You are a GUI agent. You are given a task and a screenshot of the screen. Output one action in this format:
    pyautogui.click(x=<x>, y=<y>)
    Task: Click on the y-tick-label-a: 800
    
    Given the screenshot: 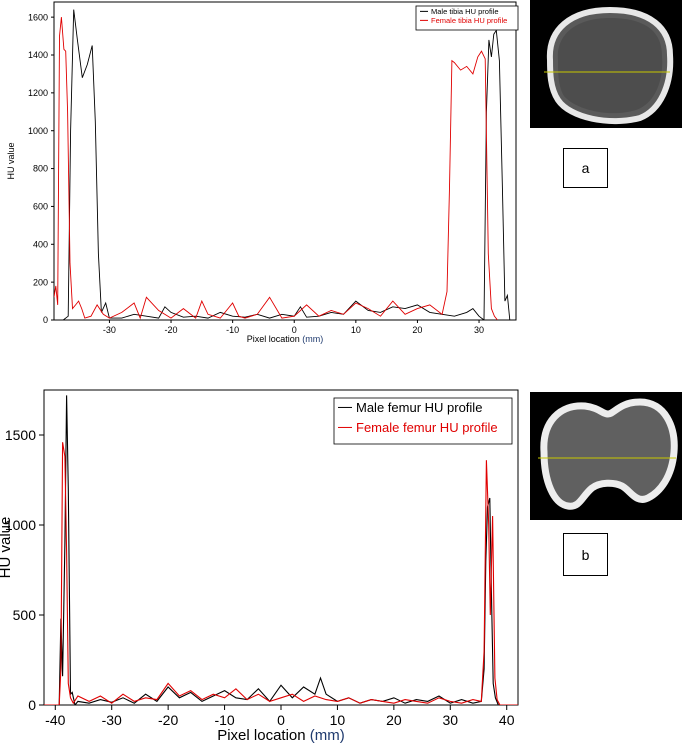 What is the action you would take?
    pyautogui.click(x=40, y=169)
    